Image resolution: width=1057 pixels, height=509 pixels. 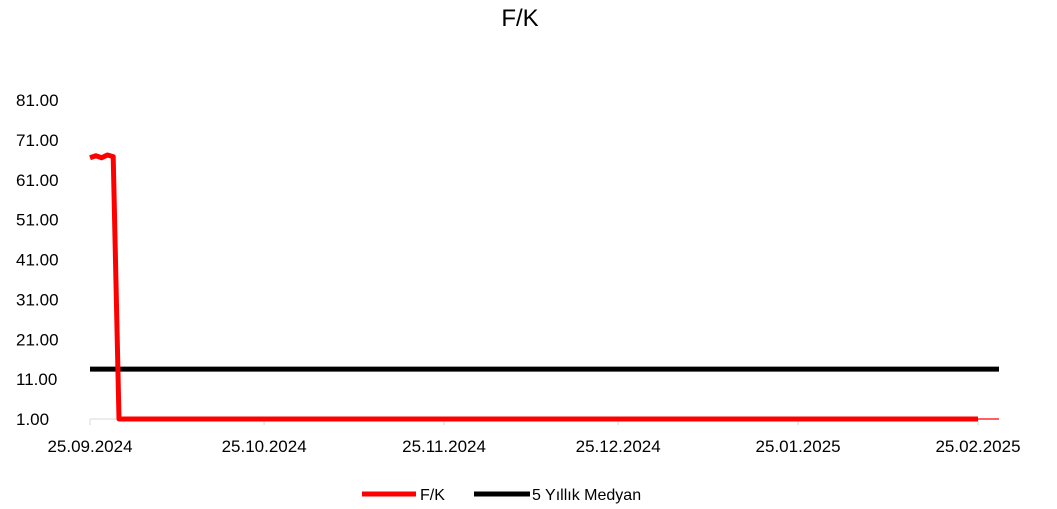 What do you see at coordinates (501, 495) in the screenshot?
I see `legend: F/K 5 Yıllık Medyan` at bounding box center [501, 495].